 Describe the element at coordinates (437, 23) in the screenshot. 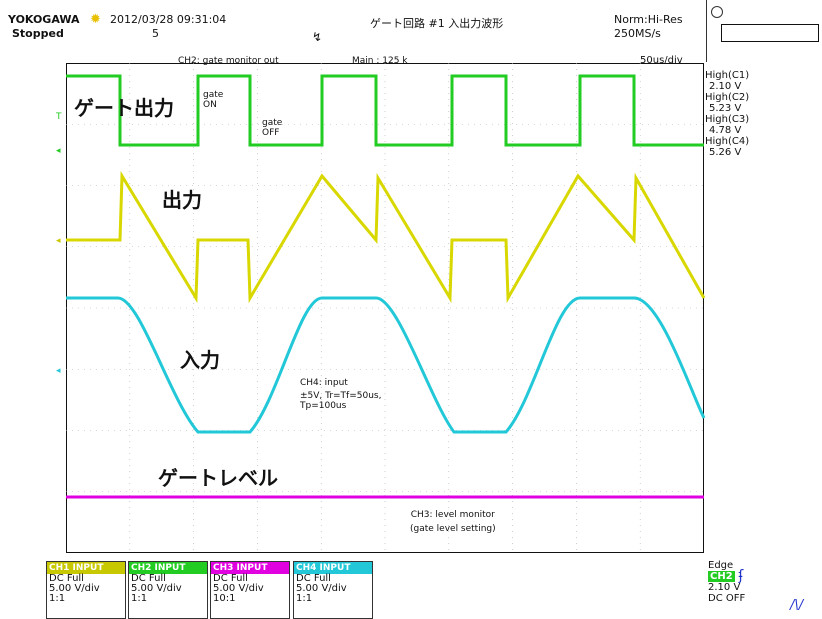

I see `screen-title: ゲート回路 #1 入出力波形` at that location.